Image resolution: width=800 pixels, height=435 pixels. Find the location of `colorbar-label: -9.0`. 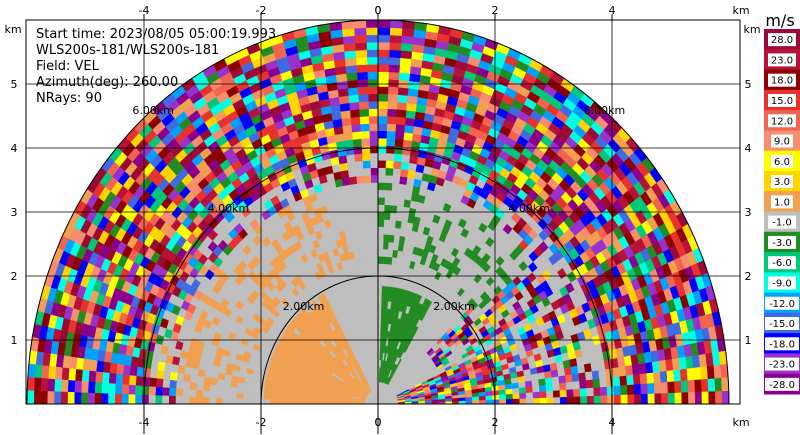

colorbar-label: -9.0 is located at coordinates (782, 283).